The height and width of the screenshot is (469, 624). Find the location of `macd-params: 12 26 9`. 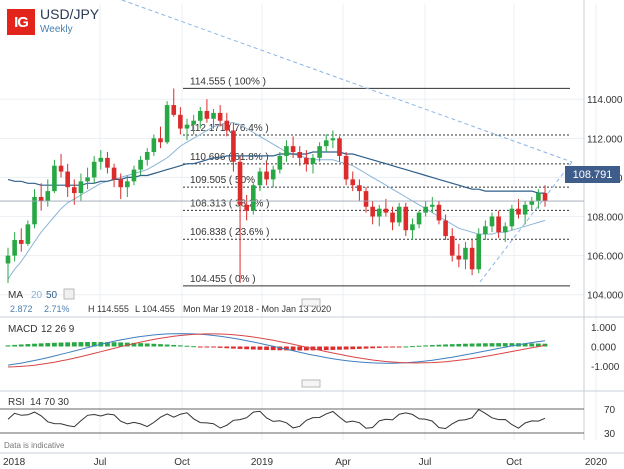

macd-params: 12 26 9 is located at coordinates (58, 329).